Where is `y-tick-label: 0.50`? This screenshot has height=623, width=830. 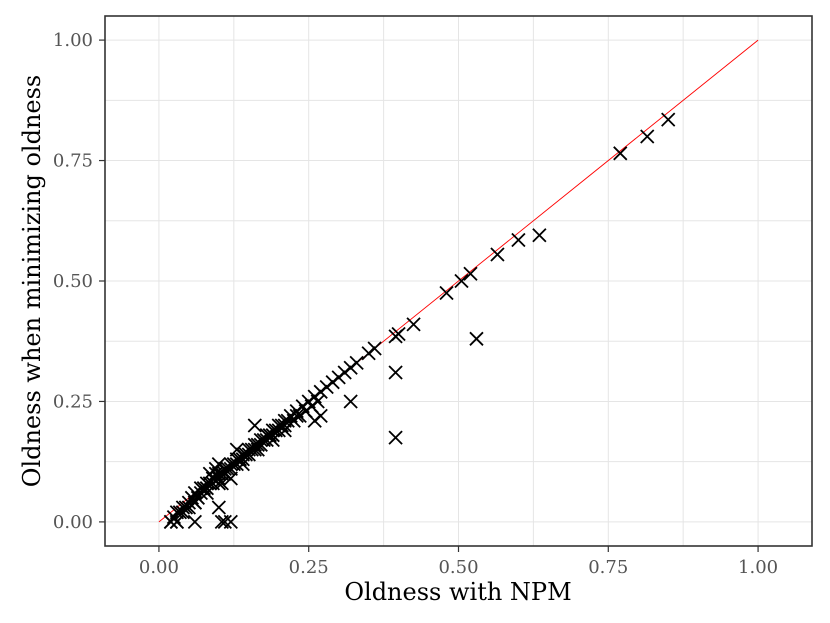
y-tick-label: 0.50 is located at coordinates (73, 281).